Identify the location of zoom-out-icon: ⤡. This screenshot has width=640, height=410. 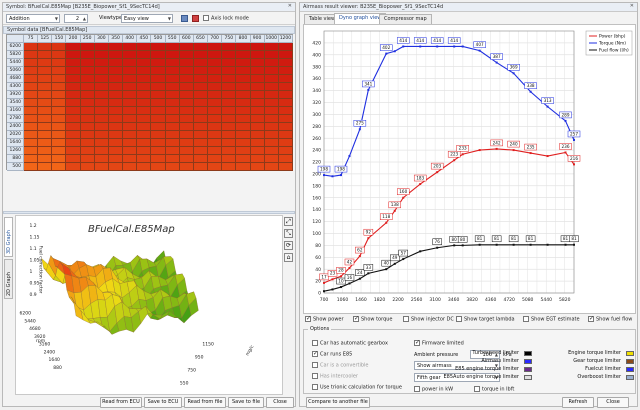
(288, 233).